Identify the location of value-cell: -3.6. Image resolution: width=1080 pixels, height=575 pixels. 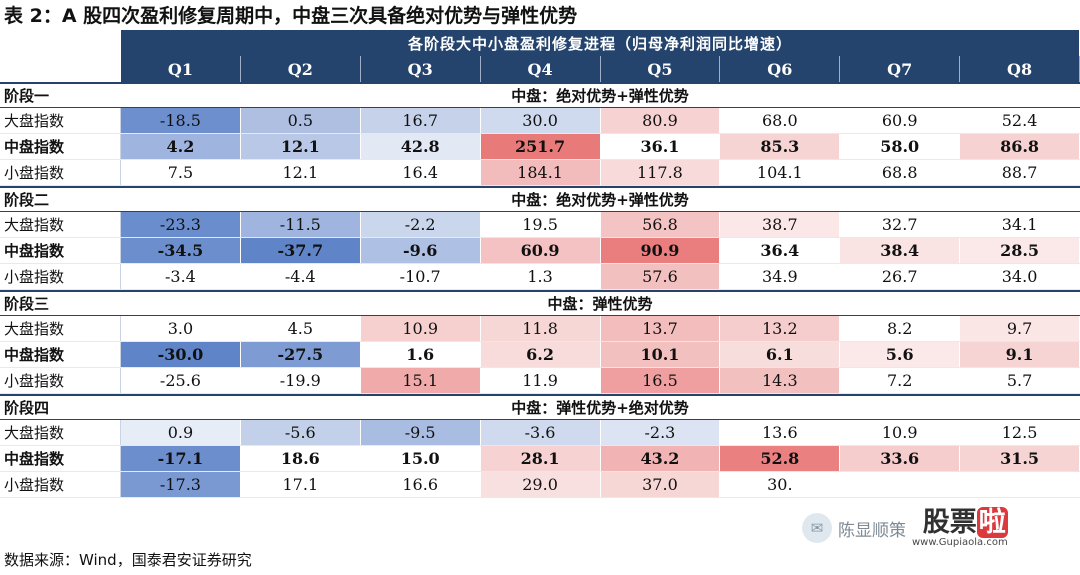
(540, 432).